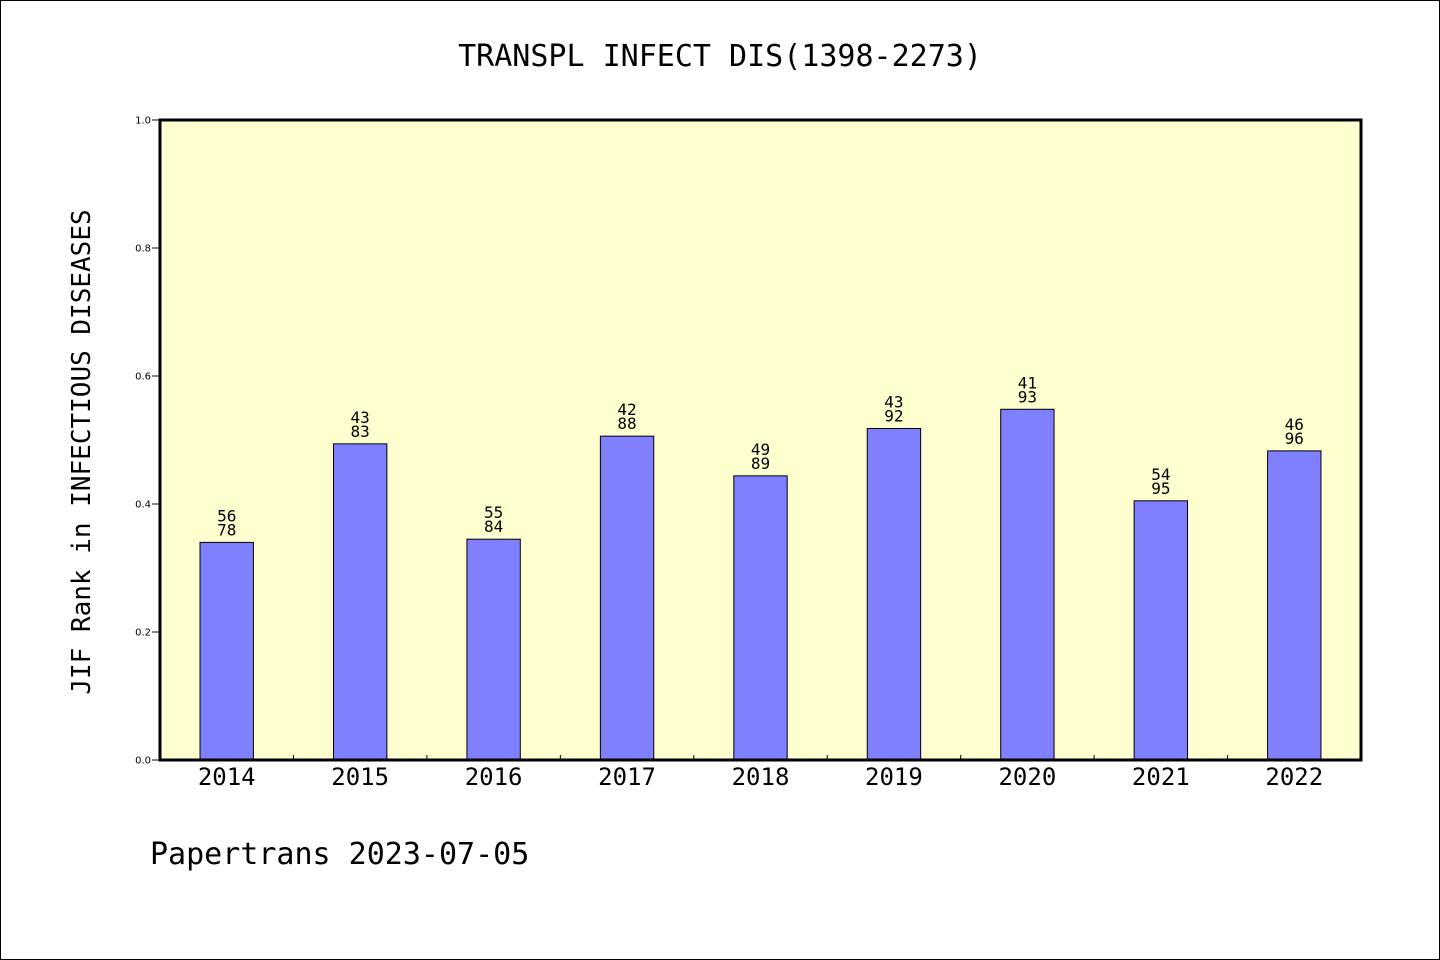 This screenshot has width=1440, height=960. What do you see at coordinates (626, 423) in the screenshot?
I see `bar-label-total: 88` at bounding box center [626, 423].